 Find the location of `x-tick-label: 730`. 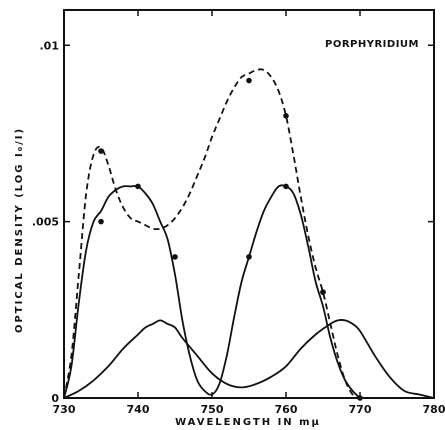

x-tick-label: 730 is located at coordinates (64, 409).